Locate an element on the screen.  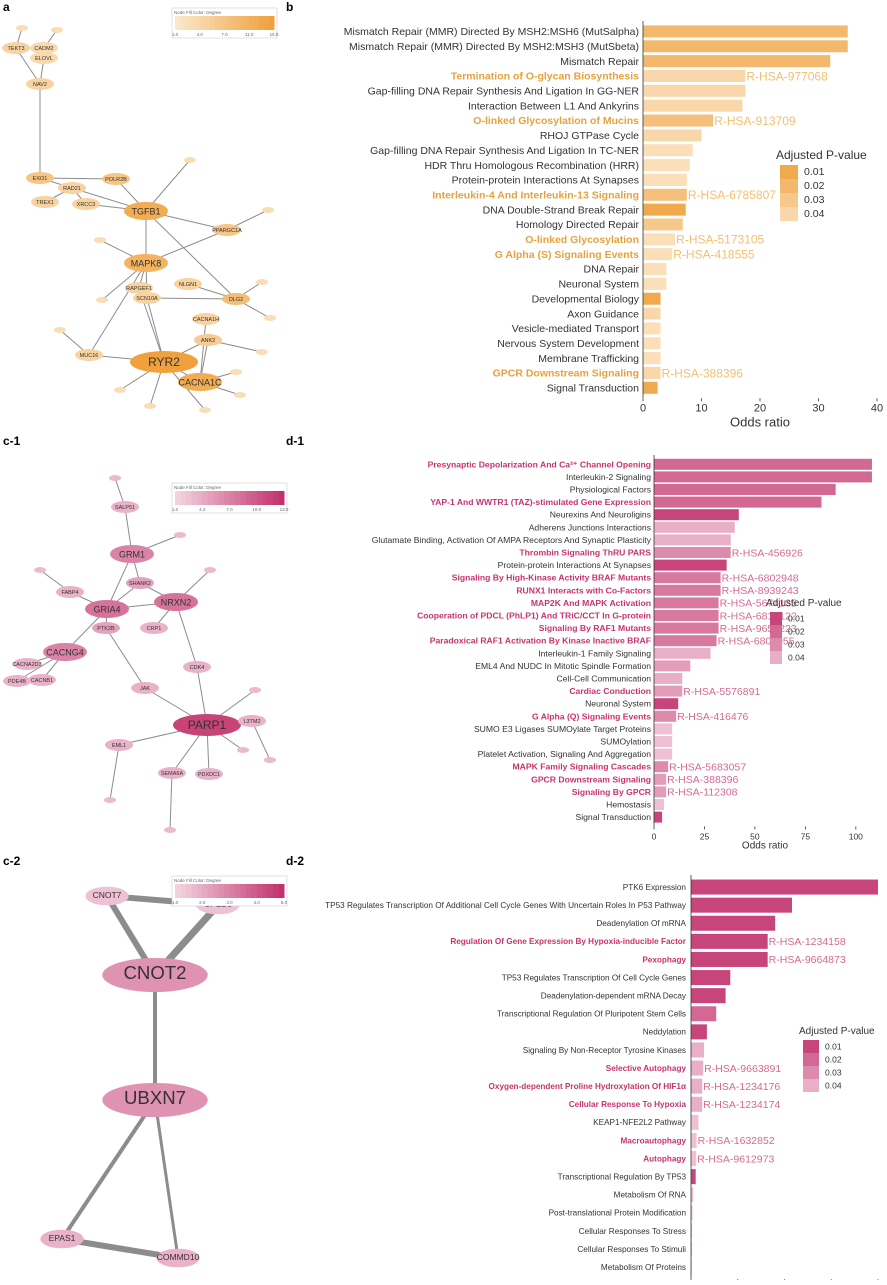
category-label: Interleukin-2 Signaling is located at coordinates (608, 477).